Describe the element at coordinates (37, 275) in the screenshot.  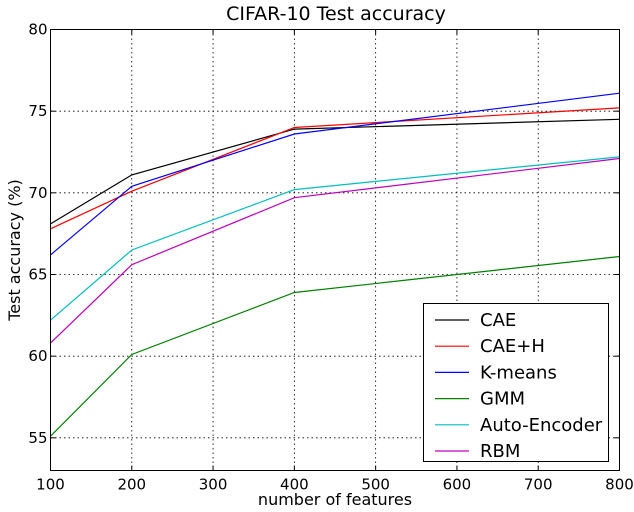
I see `y-tick-label: 65` at that location.